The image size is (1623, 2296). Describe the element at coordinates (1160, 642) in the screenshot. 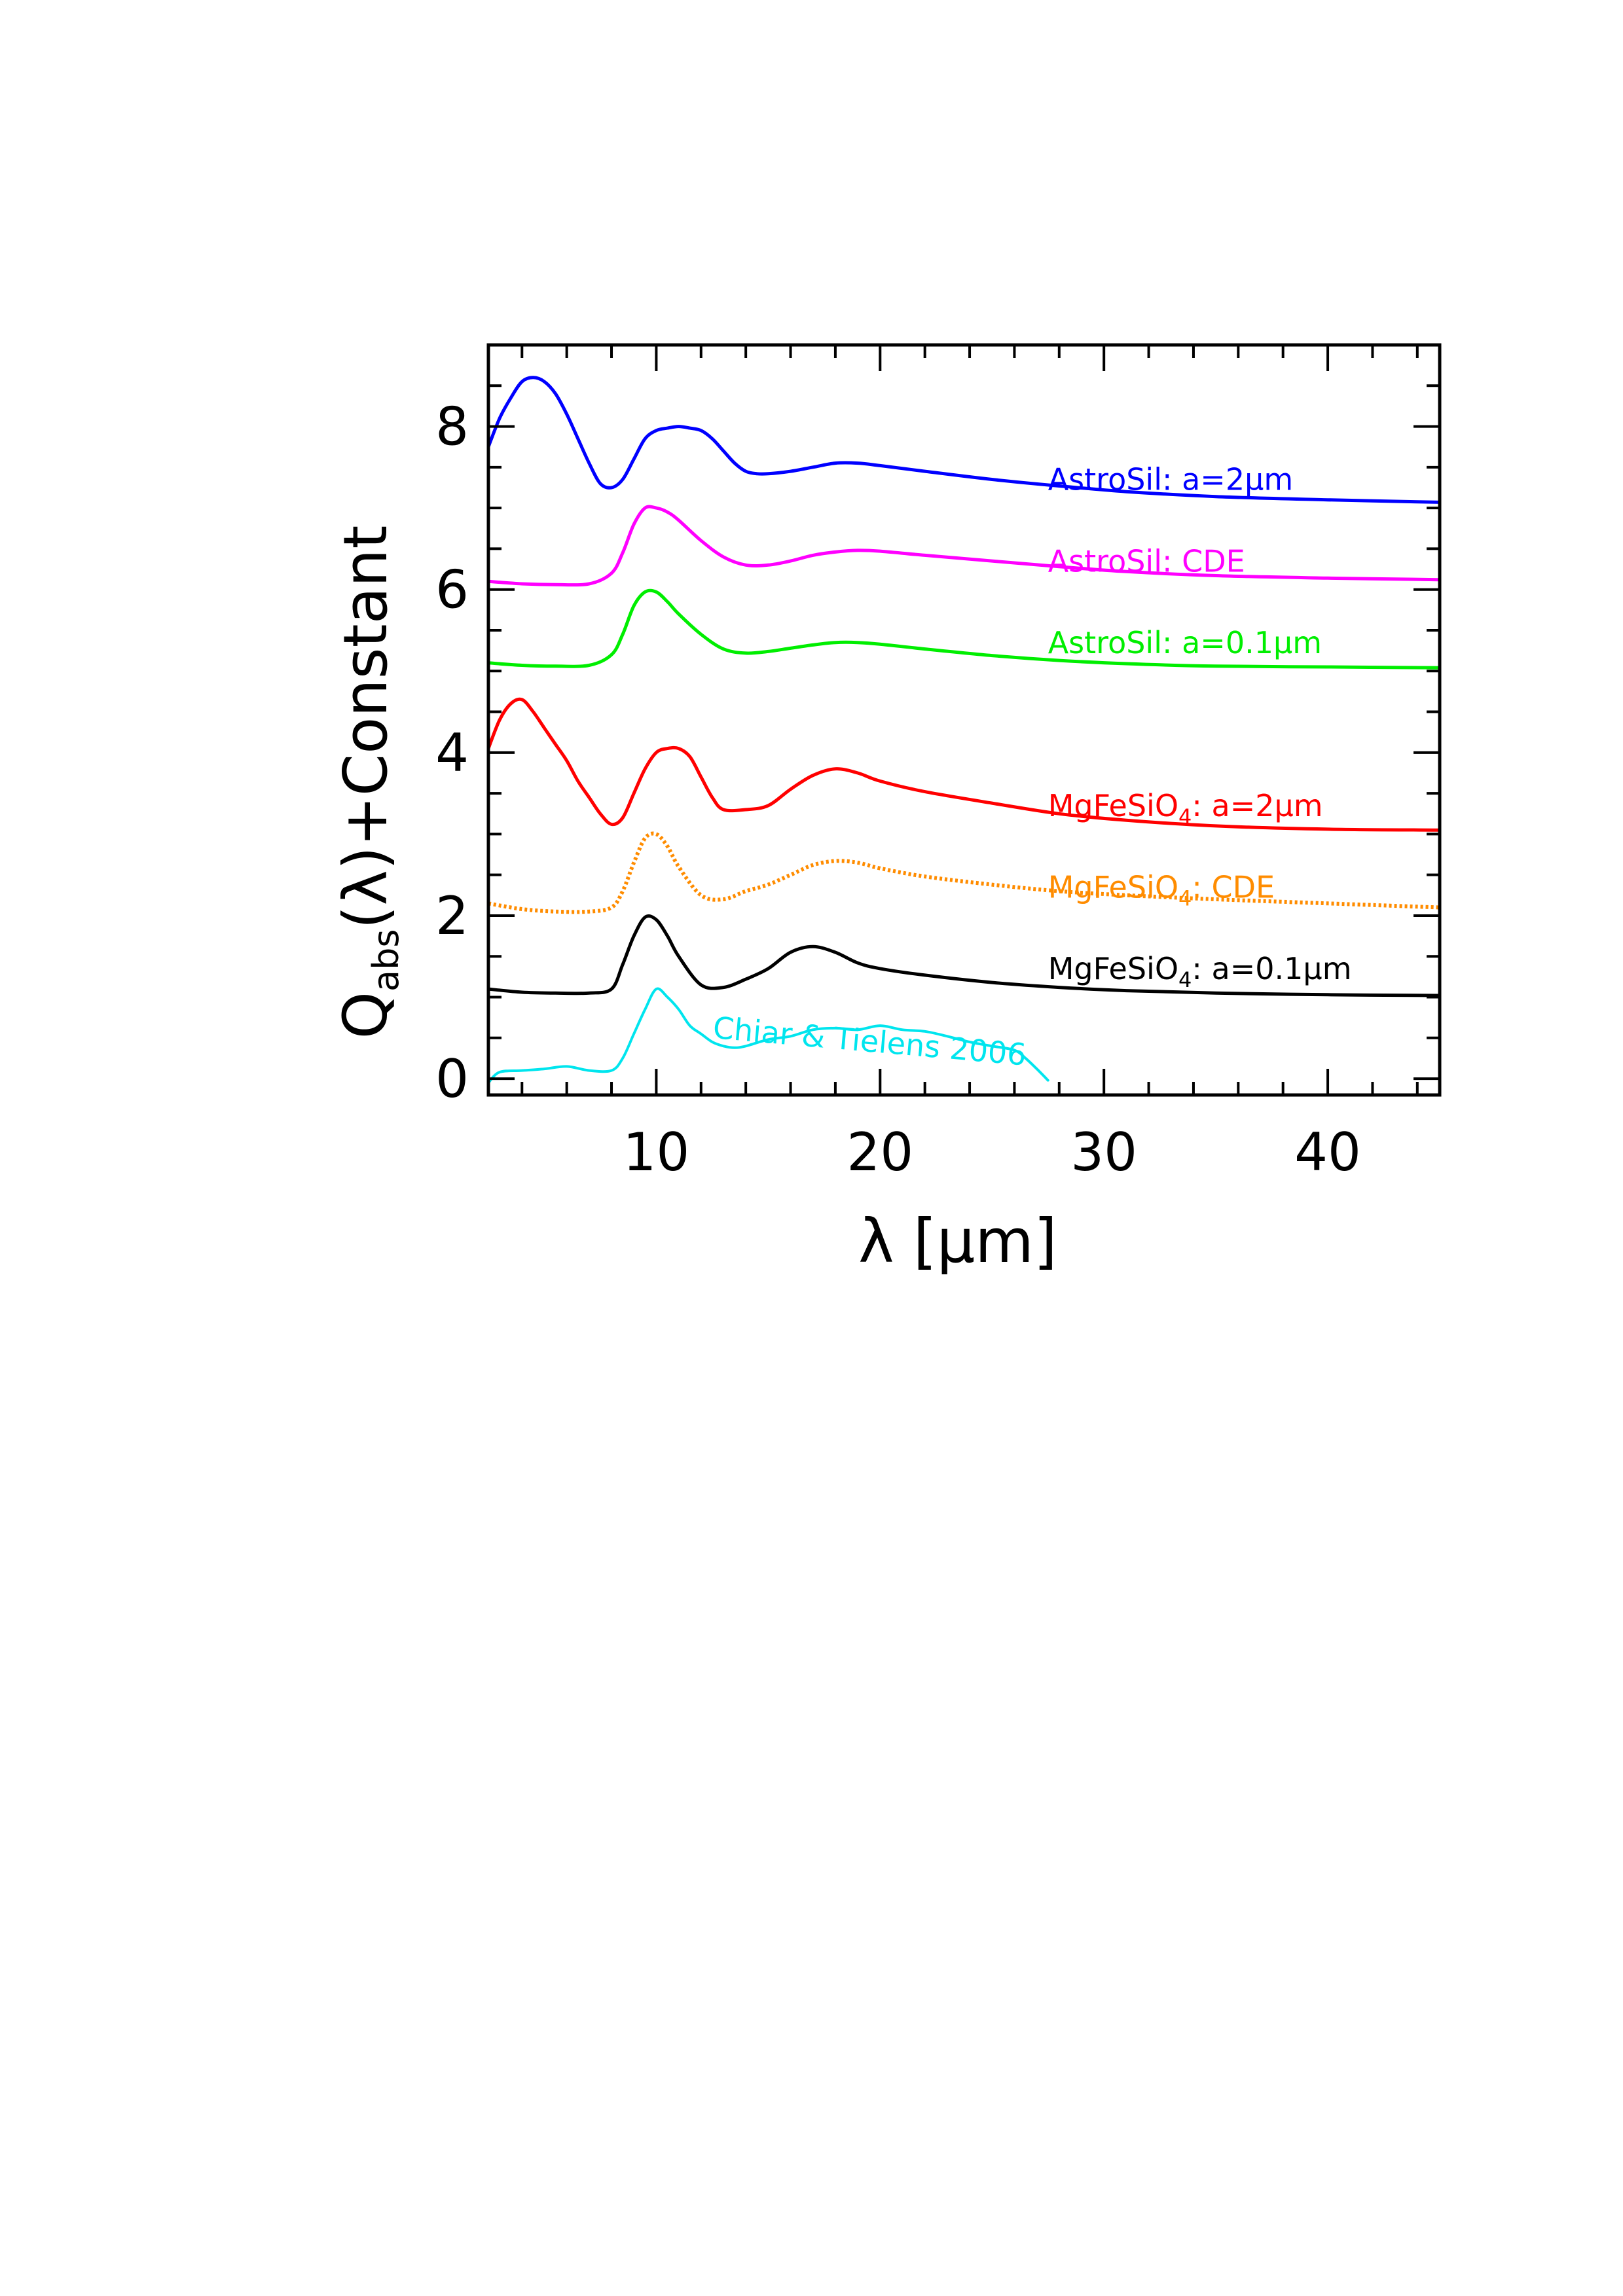

I see `label-main: AstroSil: a=0.1` at that location.